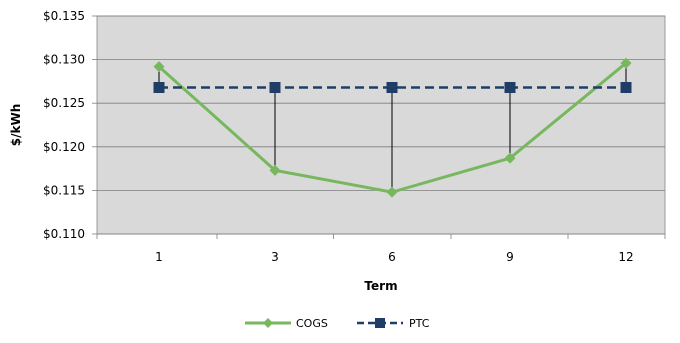 This screenshot has width=680, height=343. Describe the element at coordinates (64, 16) in the screenshot. I see `y-tick-label: $0.135` at that location.